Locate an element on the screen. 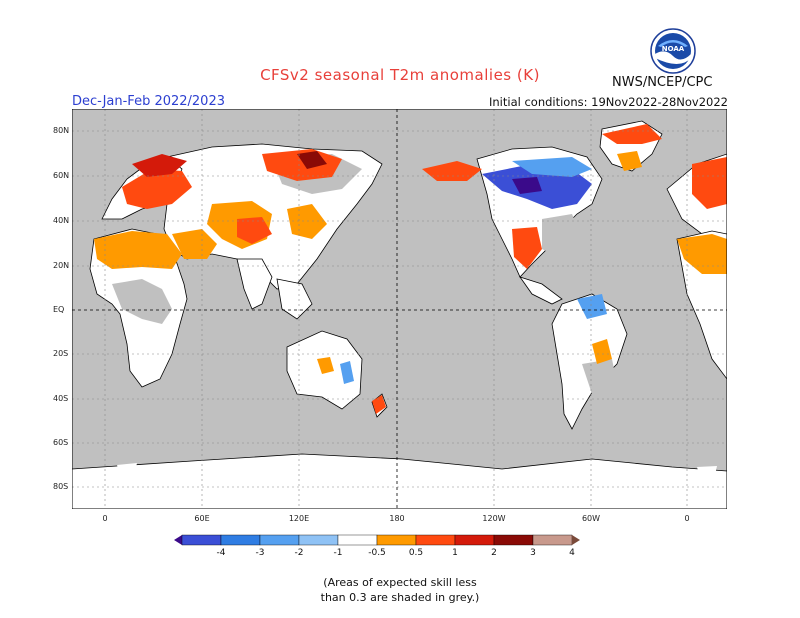  colorbar-min-arrow is located at coordinates (178, 540).